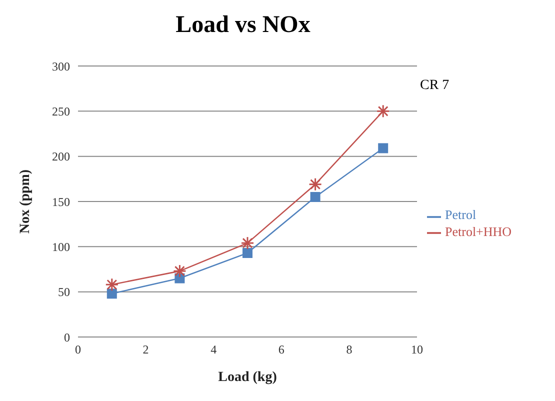 Image resolution: width=555 pixels, height=401 pixels. Describe the element at coordinates (61, 201) in the screenshot. I see `y-tick-label: 150` at that location.